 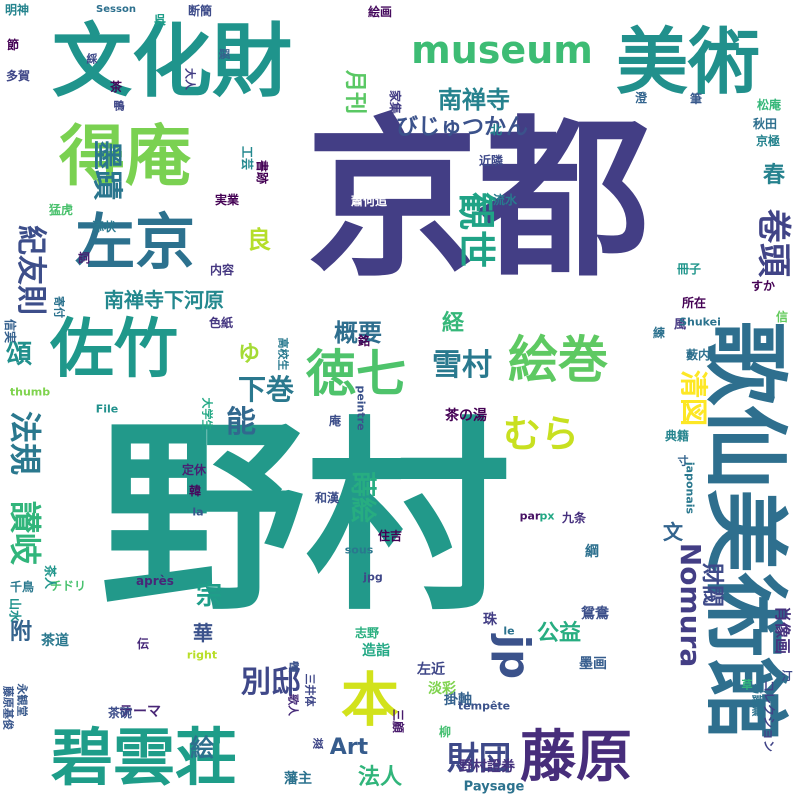 I want to click on word-法人: 法人, so click(x=380, y=777).